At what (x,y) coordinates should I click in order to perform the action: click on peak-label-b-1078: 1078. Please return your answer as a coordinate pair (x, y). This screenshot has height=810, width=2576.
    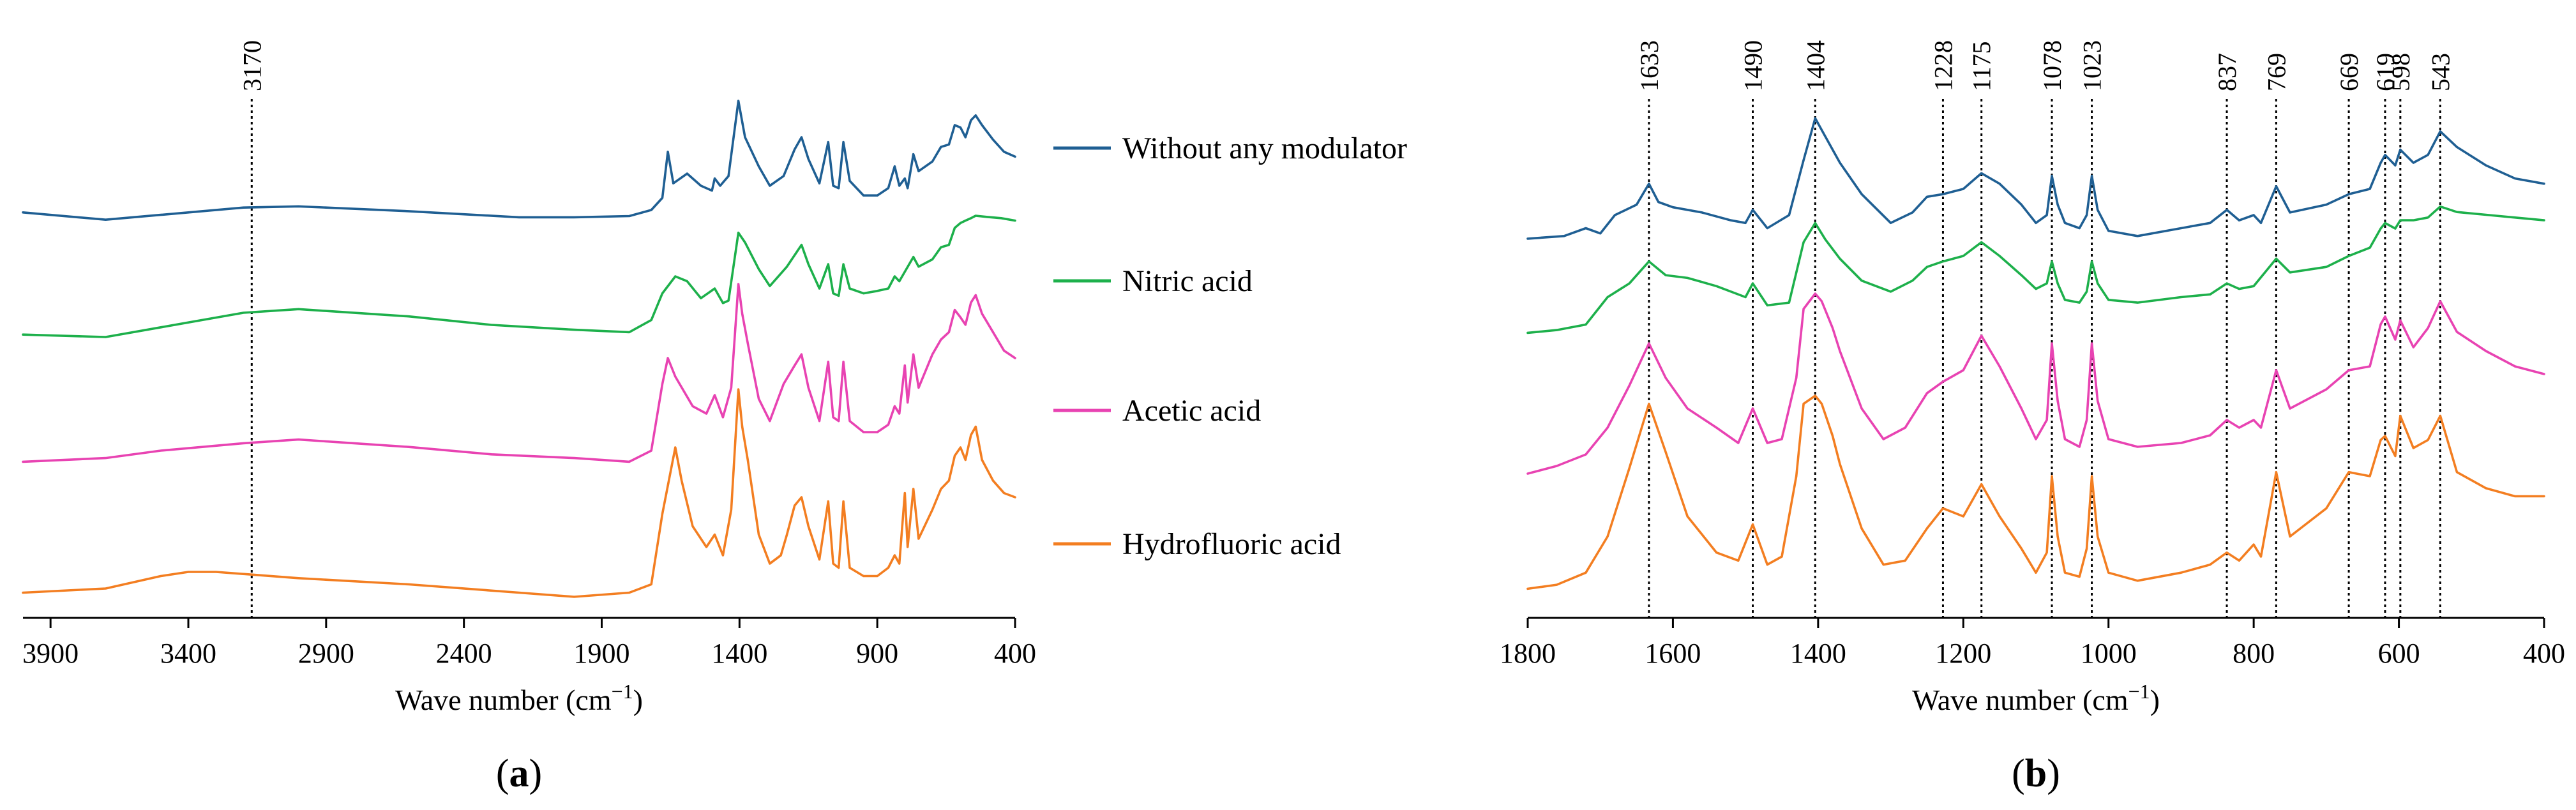
    Looking at the image, I should click on (2052, 65).